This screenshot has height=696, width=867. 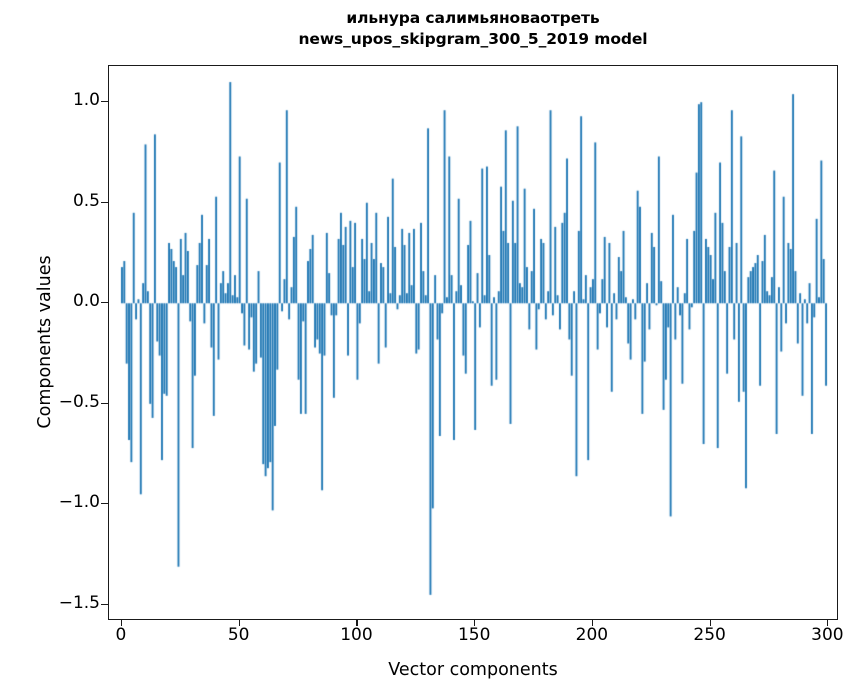 What do you see at coordinates (86, 100) in the screenshot?
I see `y-tick-label: 1.0` at bounding box center [86, 100].